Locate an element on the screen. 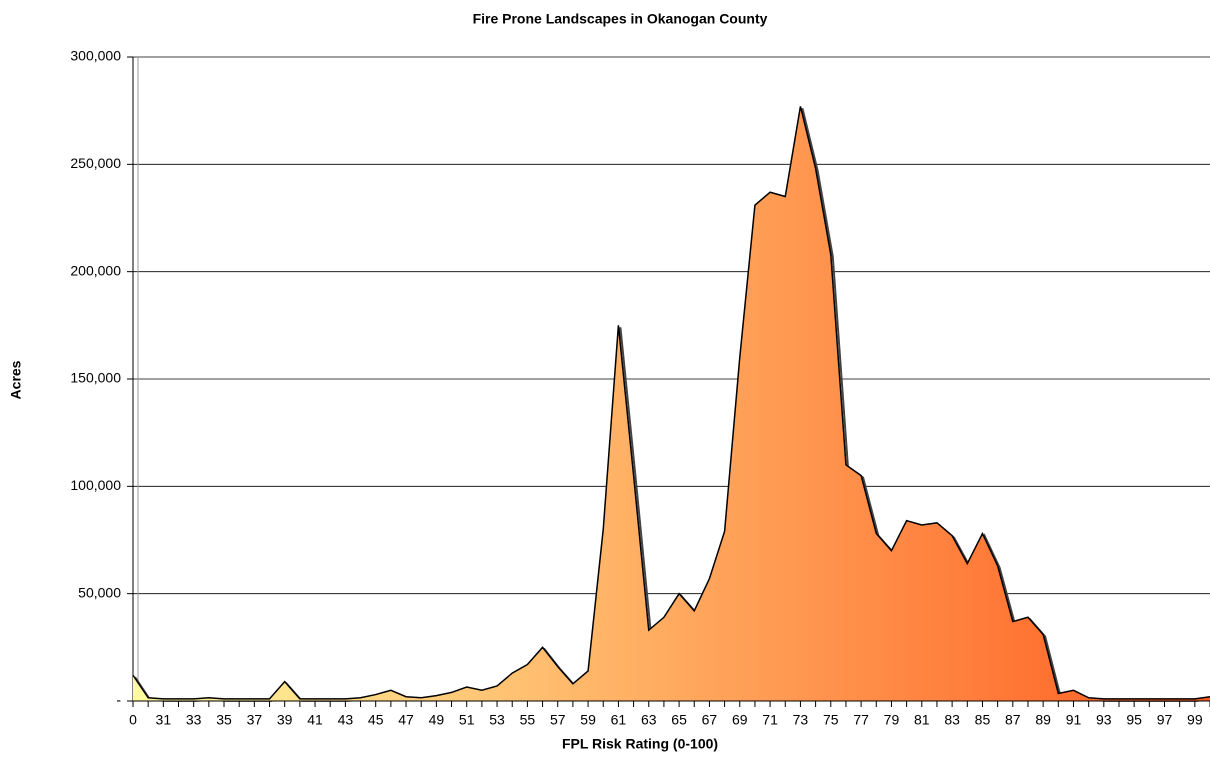 This screenshot has height=764, width=1210. y-tick-label: 100,000 is located at coordinates (95, 485).